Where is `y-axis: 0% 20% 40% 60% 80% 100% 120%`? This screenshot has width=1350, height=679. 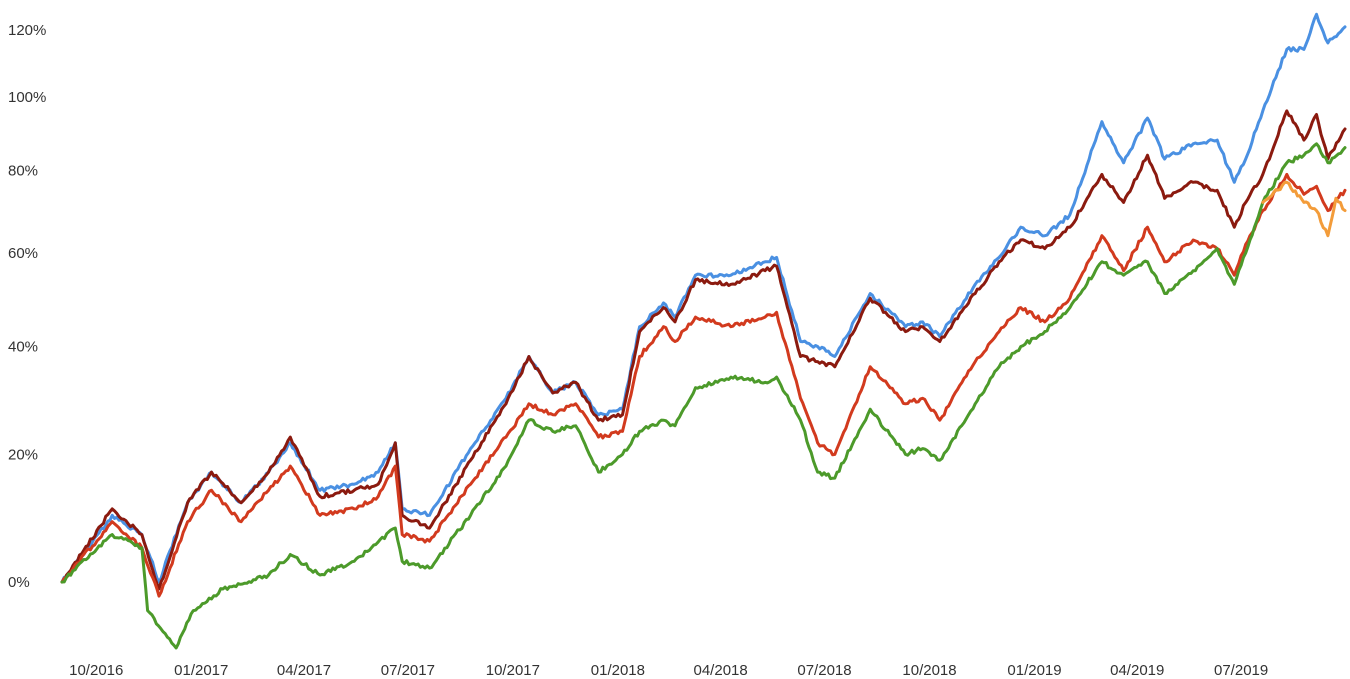
y-axis: 0% 20% 40% 60% 80% 100% 120% is located at coordinates (27, 306).